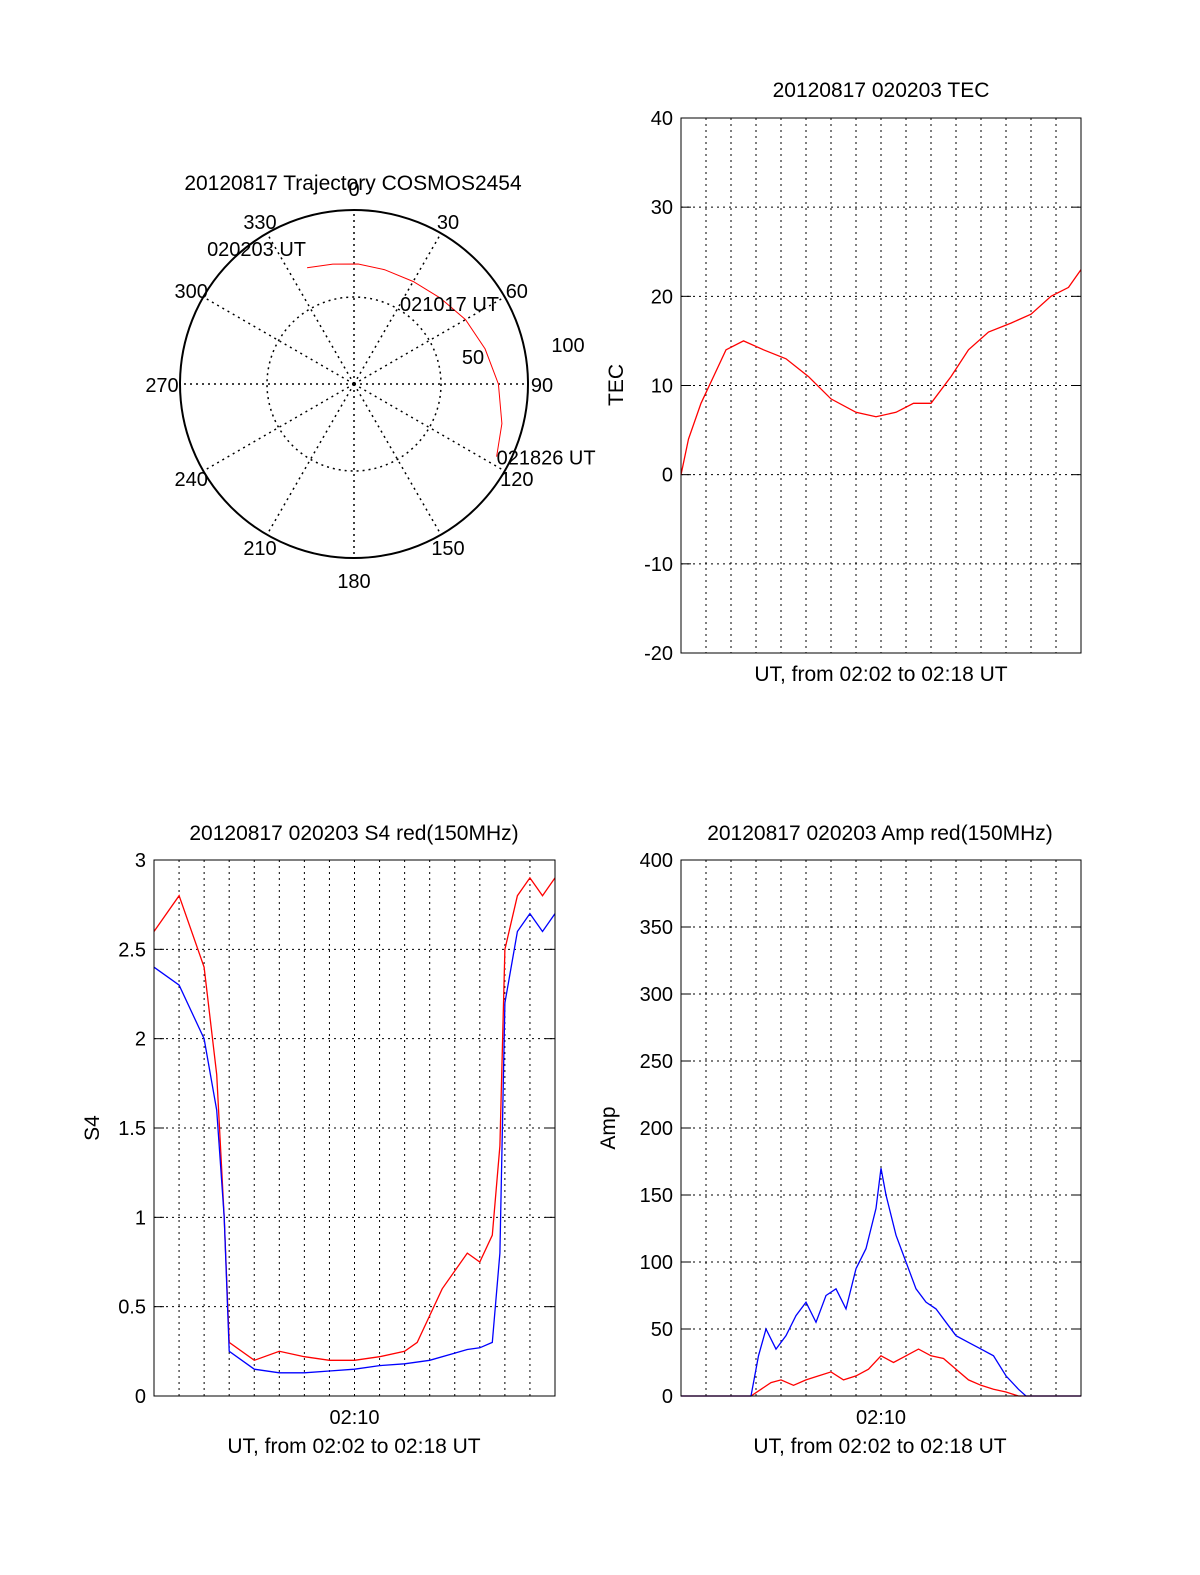 The width and height of the screenshot is (1200, 1575). Describe the element at coordinates (354, 1418) in the screenshot. I see `s4-xtick-label: 02:10` at that location.